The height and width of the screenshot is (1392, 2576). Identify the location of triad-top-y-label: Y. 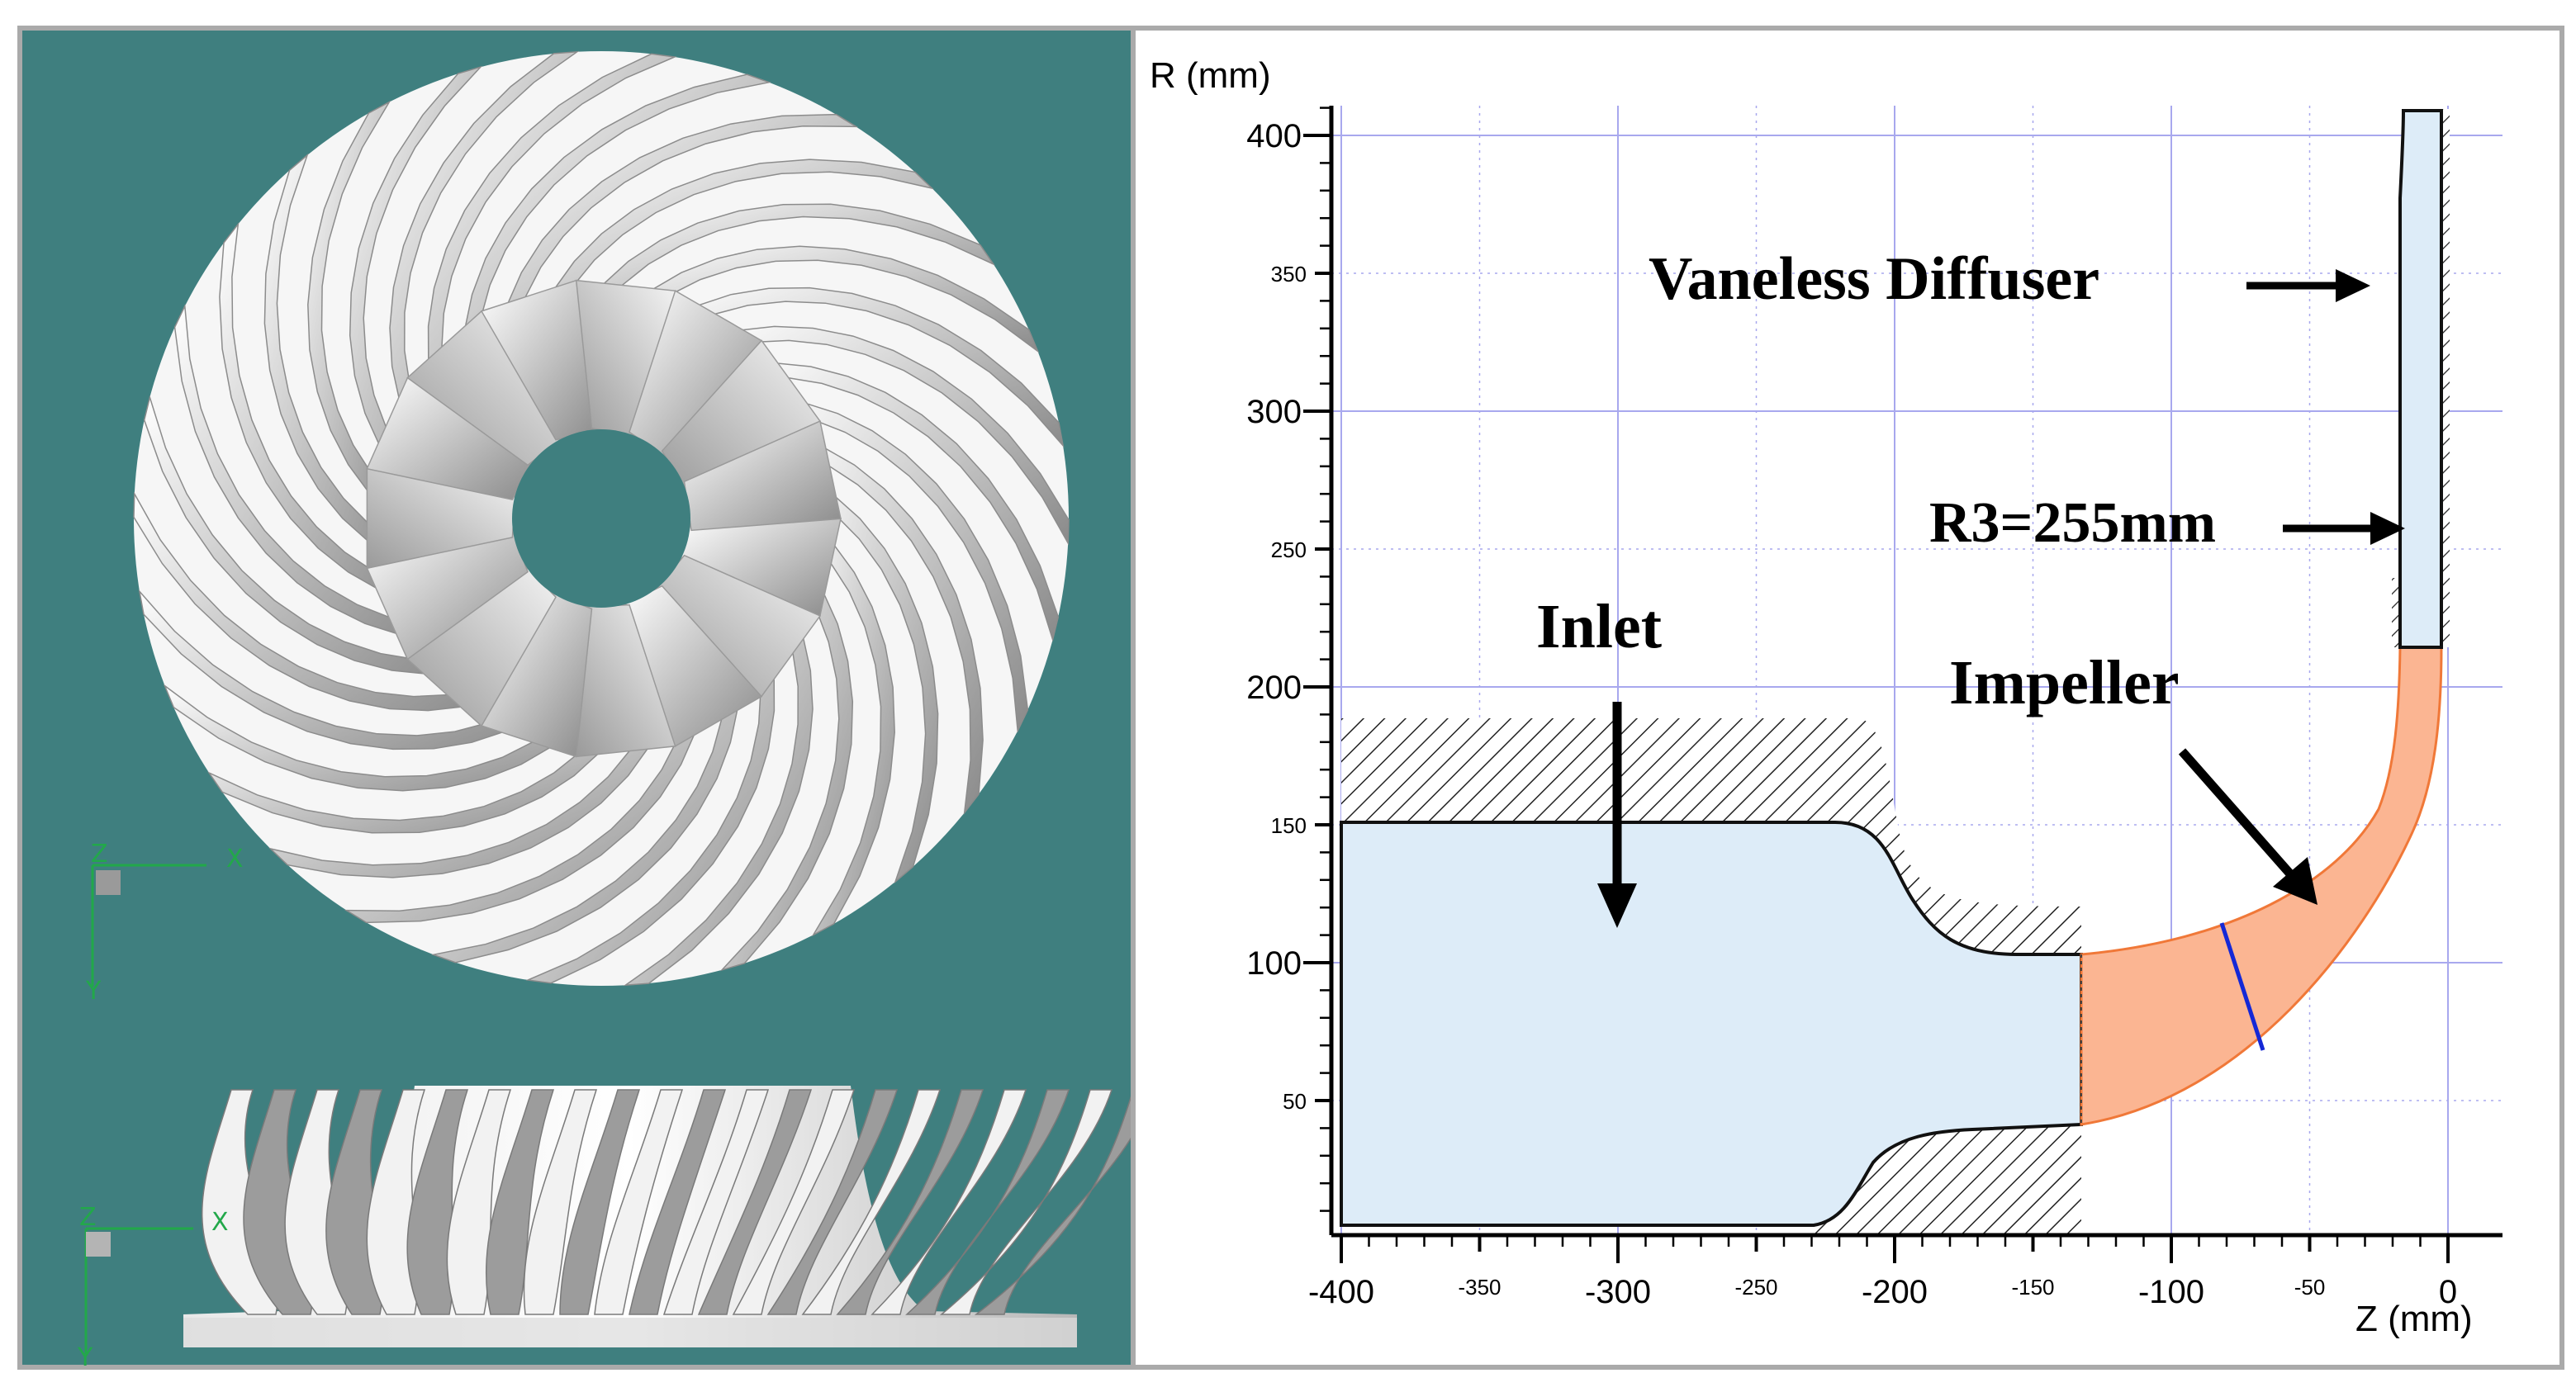
(93, 992).